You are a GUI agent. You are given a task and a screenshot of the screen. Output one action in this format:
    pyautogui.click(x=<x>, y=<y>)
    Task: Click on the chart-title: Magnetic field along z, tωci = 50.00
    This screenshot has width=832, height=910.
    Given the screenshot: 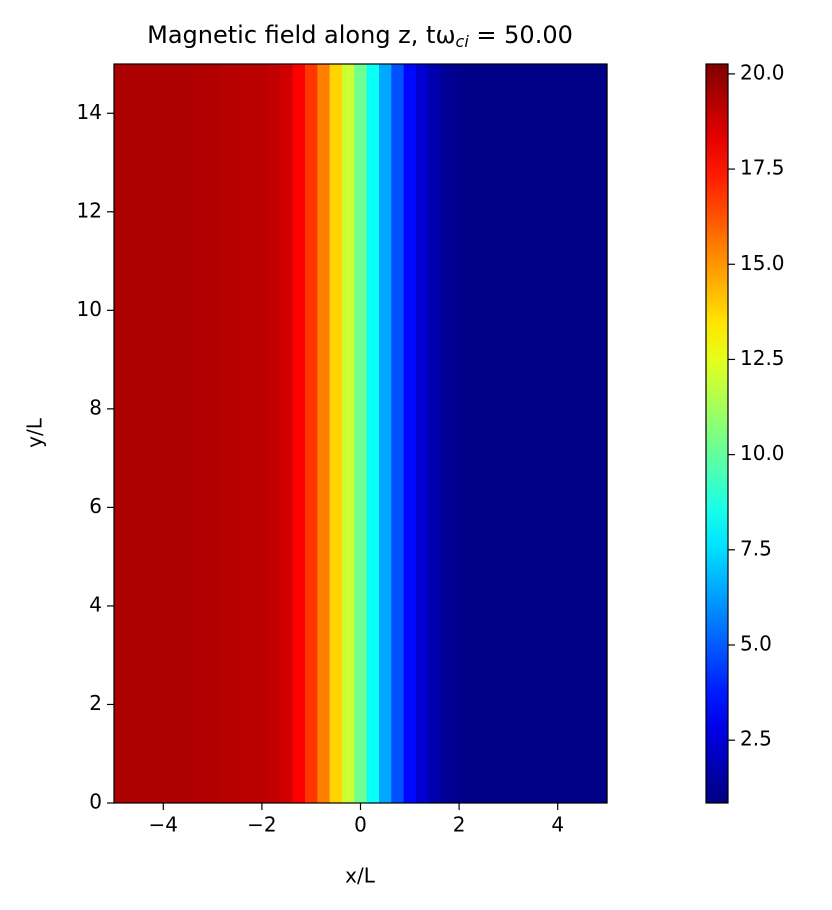 What is the action you would take?
    pyautogui.click(x=360, y=36)
    